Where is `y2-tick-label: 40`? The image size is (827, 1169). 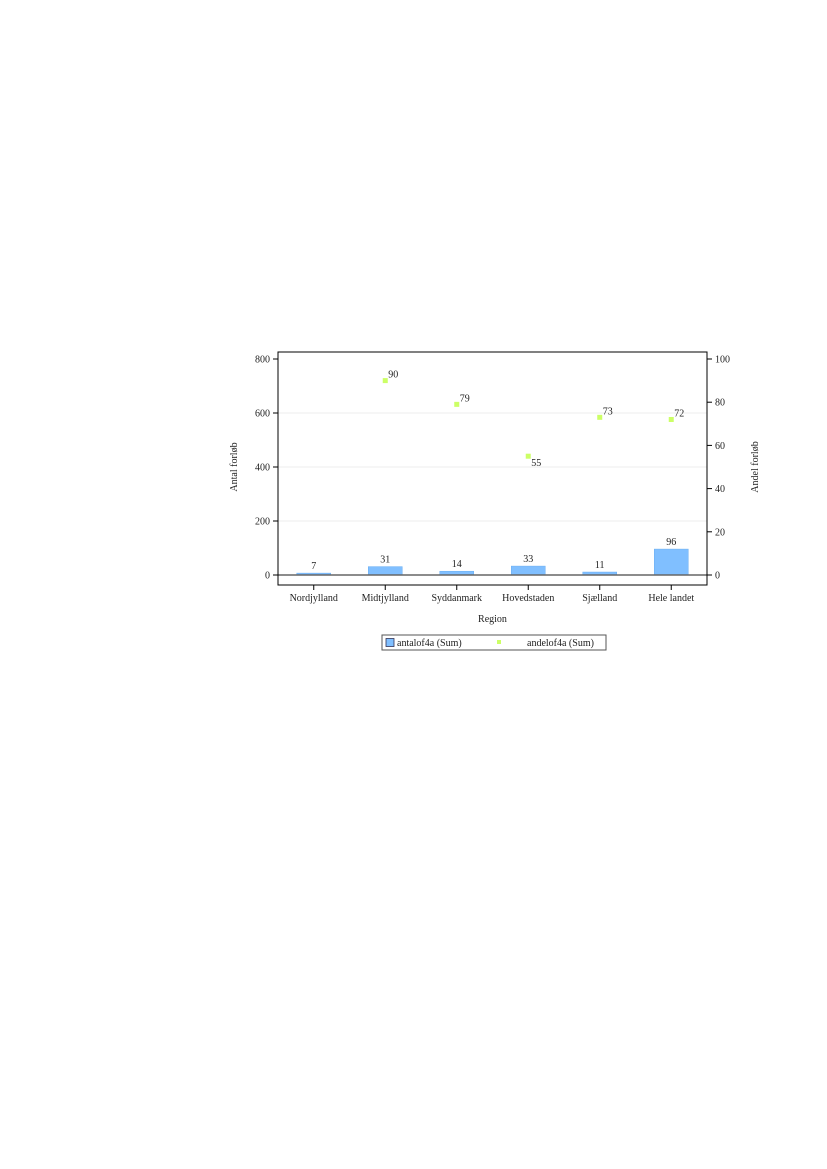 y2-tick-label: 40 is located at coordinates (720, 489).